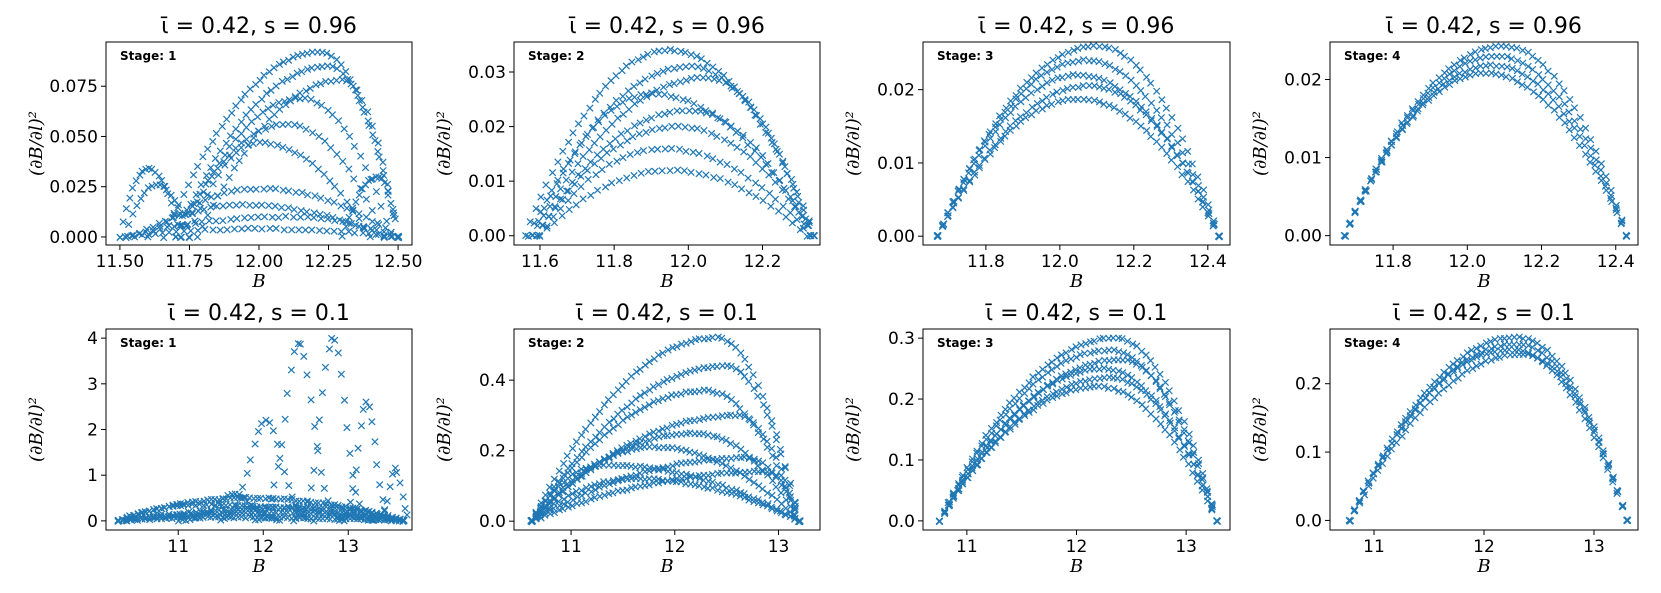 Image resolution: width=1661 pixels, height=593 pixels. What do you see at coordinates (263, 547) in the screenshot?
I see `x-tick-label: 12` at bounding box center [263, 547].